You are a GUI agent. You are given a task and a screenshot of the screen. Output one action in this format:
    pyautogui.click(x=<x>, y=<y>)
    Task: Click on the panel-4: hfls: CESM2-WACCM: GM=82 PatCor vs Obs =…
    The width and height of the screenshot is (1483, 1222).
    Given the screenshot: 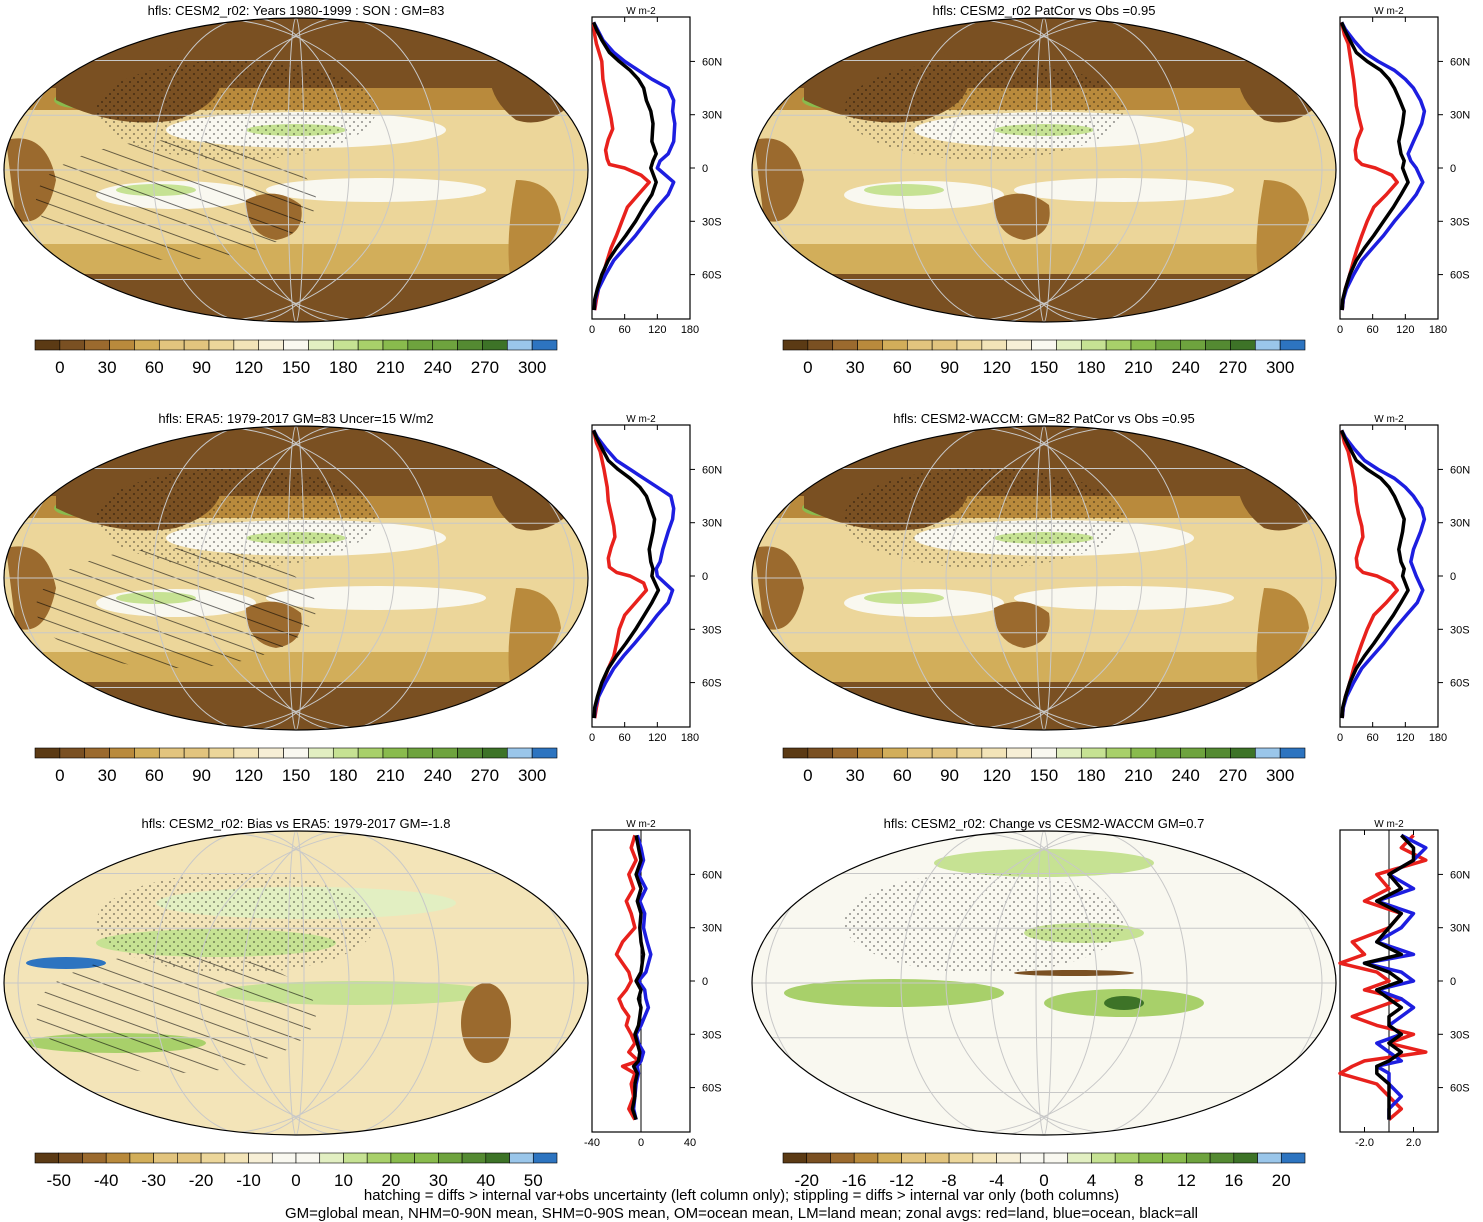 What is the action you would take?
    pyautogui.click(x=1110, y=598)
    